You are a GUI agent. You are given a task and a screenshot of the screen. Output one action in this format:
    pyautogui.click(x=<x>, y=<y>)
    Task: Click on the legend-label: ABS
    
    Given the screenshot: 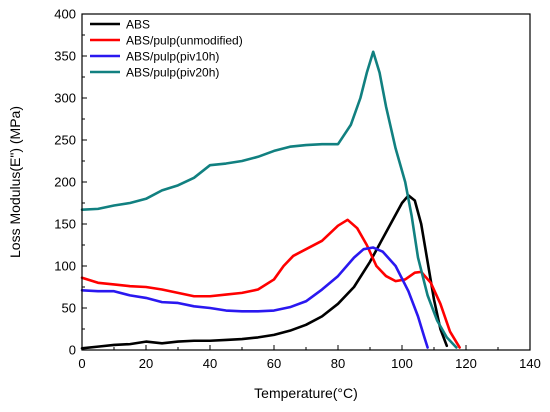 What is the action you would take?
    pyautogui.click(x=138, y=25)
    